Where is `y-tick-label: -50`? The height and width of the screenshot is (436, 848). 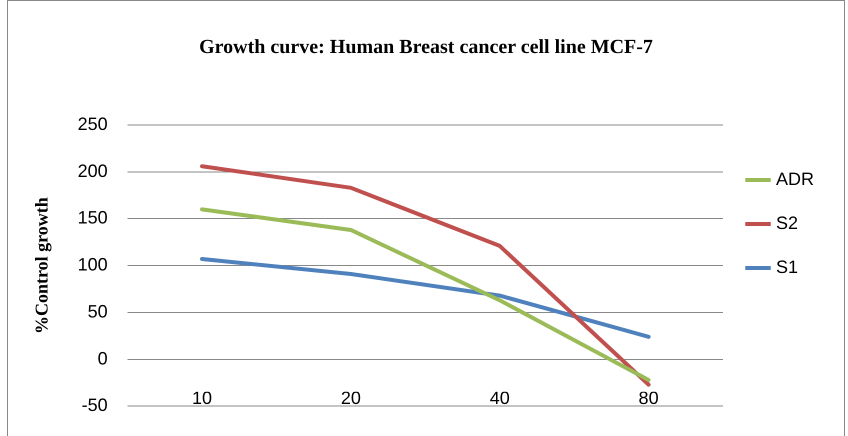
y-tick-label: -50 is located at coordinates (95, 405).